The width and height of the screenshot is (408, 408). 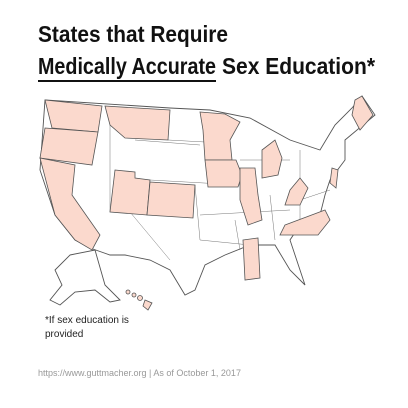 What do you see at coordinates (87, 320) in the screenshot?
I see `footnote: *If sex education is` at bounding box center [87, 320].